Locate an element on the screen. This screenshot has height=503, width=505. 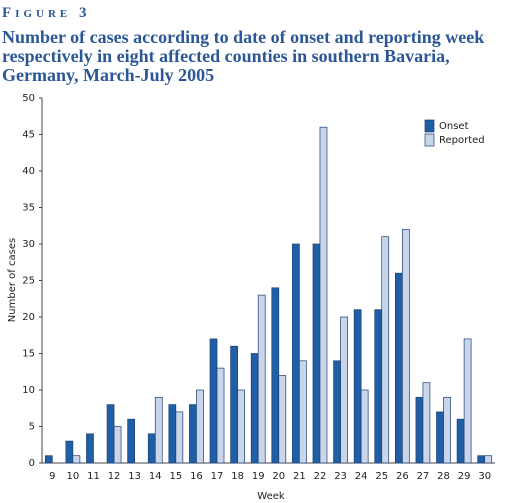
x-tick-label: 9 is located at coordinates (52, 476).